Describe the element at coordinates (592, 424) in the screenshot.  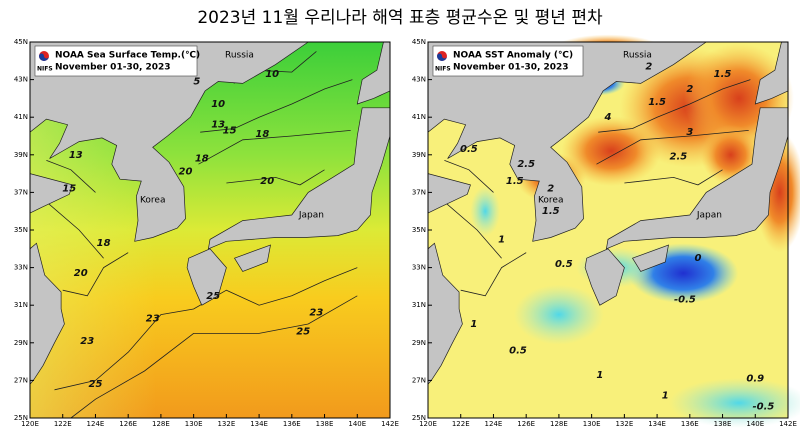
I see `lon-label: 130E` at that location.